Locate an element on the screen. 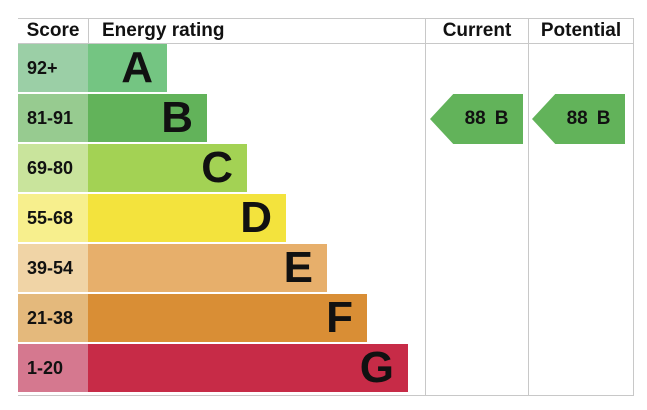 The width and height of the screenshot is (647, 410). current-rating-band: B is located at coordinates (501, 118).